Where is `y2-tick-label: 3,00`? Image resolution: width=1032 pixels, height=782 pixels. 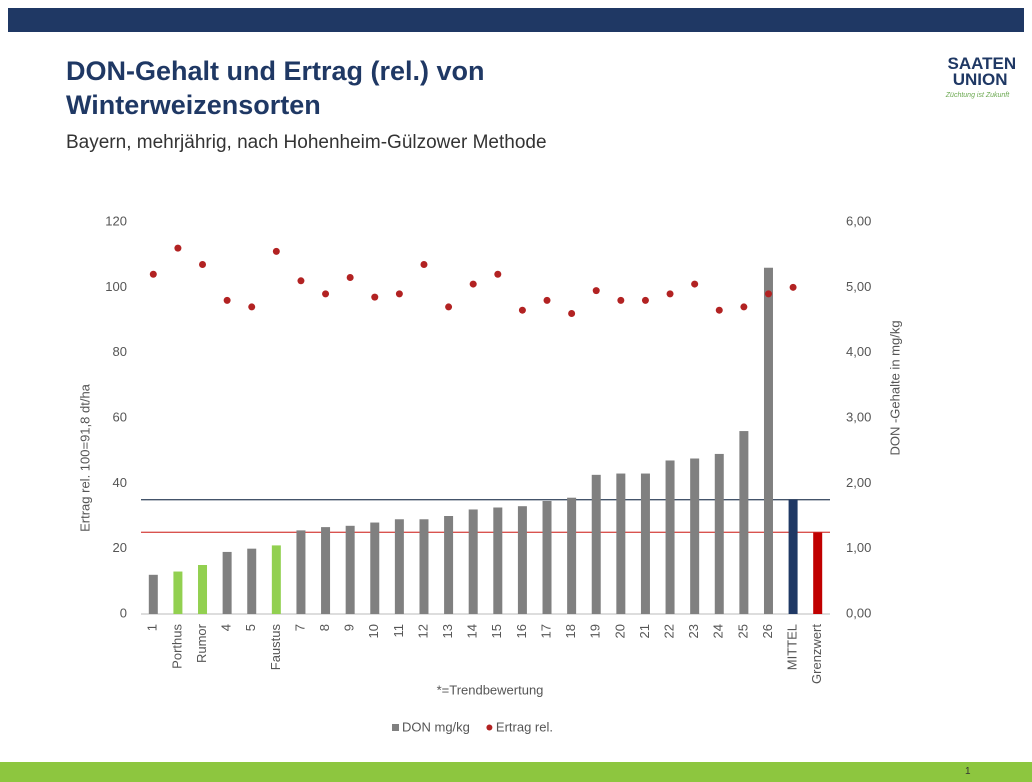
y2-tick-label: 3,00 is located at coordinates (858, 416).